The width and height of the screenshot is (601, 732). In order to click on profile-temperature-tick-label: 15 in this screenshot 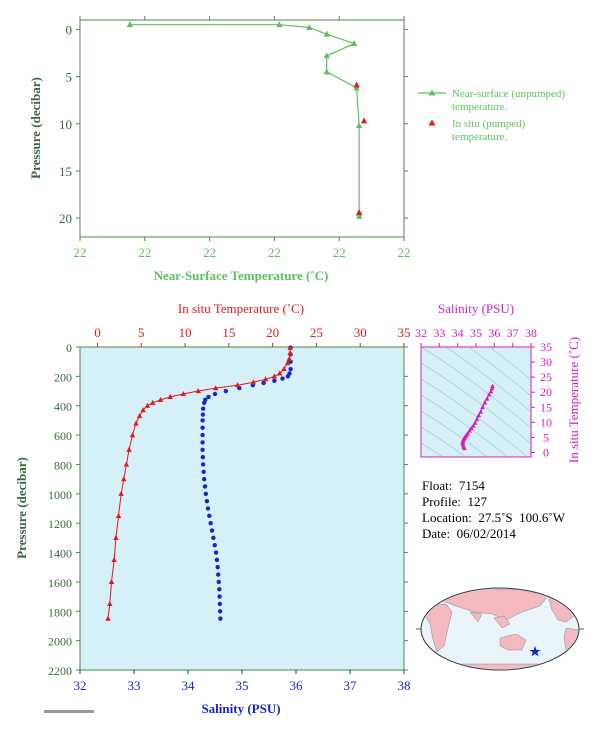, I will do `click(228, 332)`.